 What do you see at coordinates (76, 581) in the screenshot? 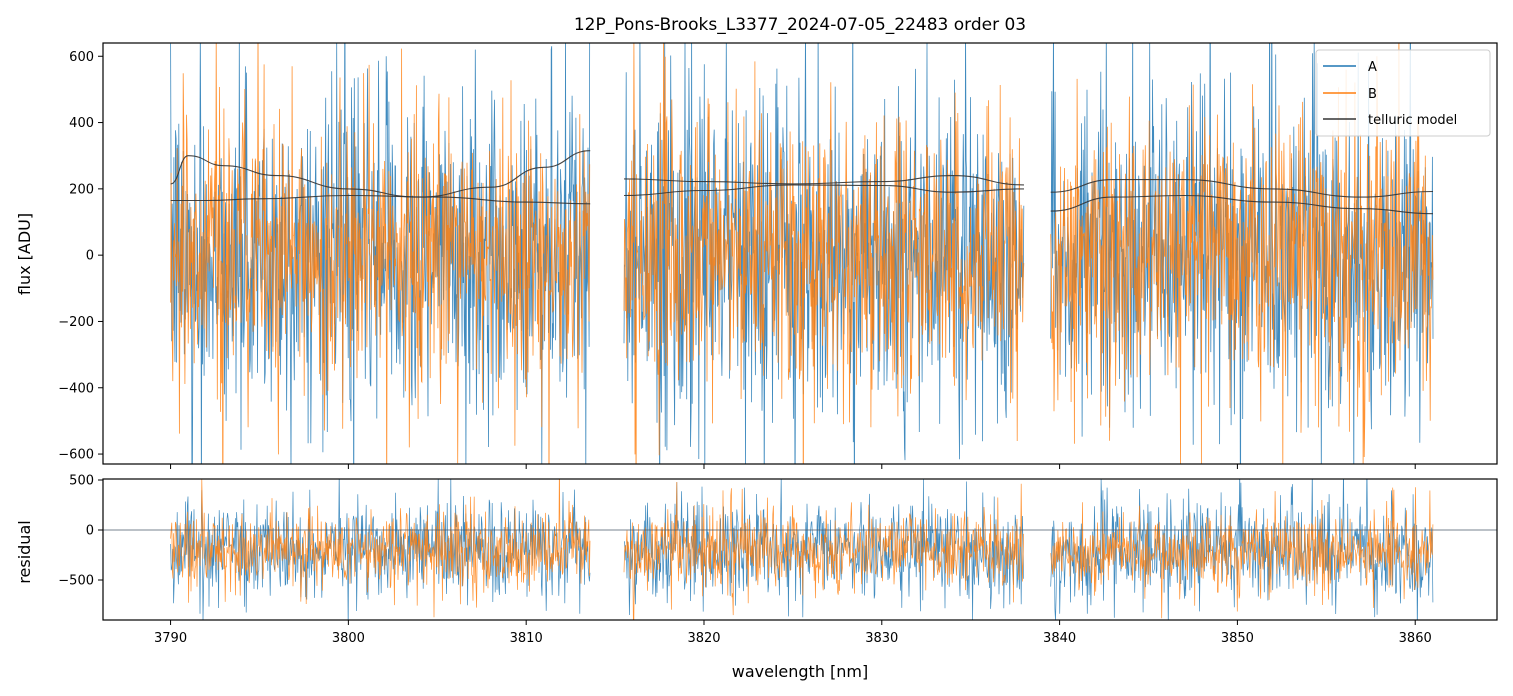
I see `residual-y-tick-label: −500` at bounding box center [76, 581].